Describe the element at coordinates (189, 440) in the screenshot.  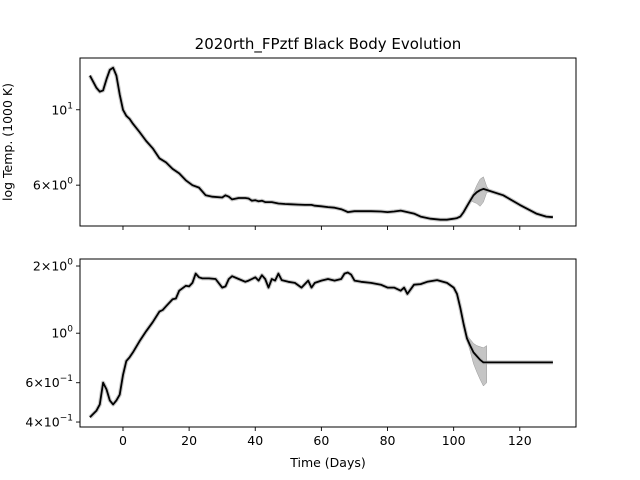
I see `x-tick-label: 20` at that location.